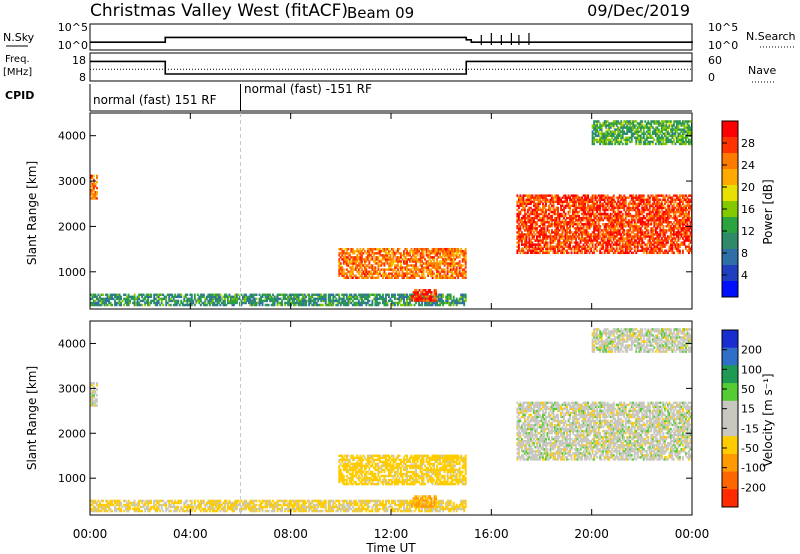 The height and width of the screenshot is (554, 800). I want to click on colorbar-tick-label: -200, so click(753, 487).